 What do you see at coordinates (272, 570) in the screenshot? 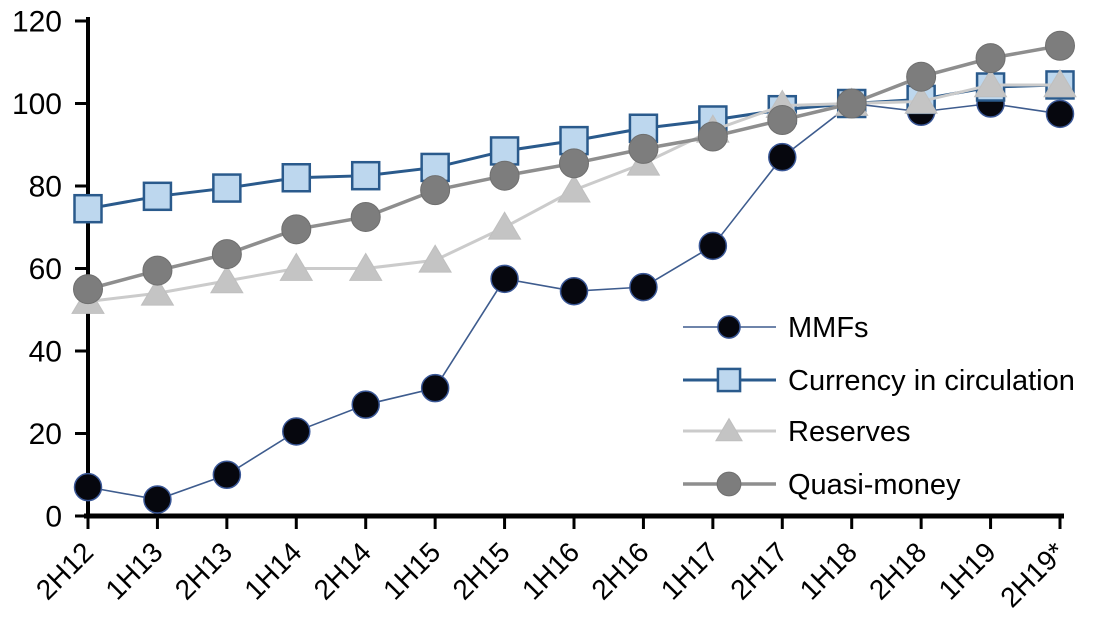
I see `x-axis-tick-label: 1H14` at bounding box center [272, 570].